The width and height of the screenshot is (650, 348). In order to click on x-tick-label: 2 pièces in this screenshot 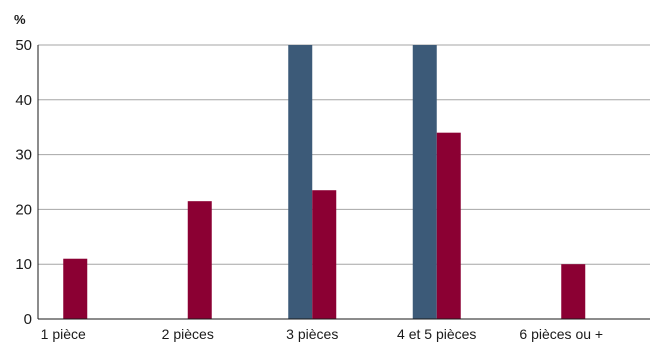, I will do `click(188, 334)`.